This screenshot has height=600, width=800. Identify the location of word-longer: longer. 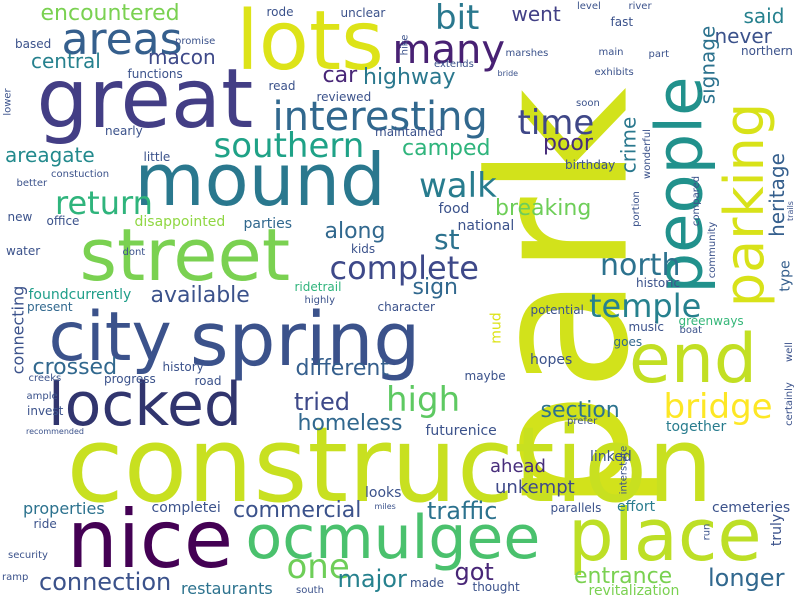
(746, 578).